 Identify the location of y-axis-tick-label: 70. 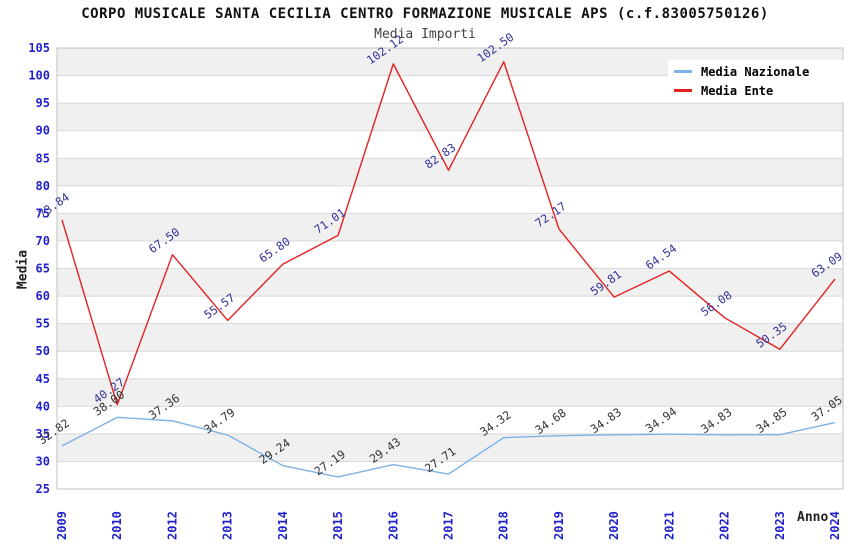
(43, 241).